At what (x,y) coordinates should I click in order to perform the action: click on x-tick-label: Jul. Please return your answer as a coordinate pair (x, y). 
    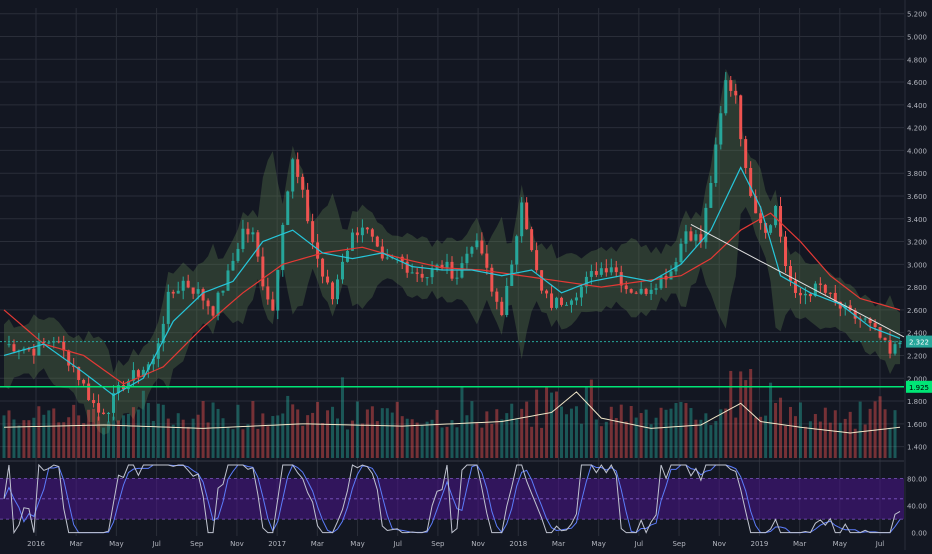
    Looking at the image, I should click on (880, 544).